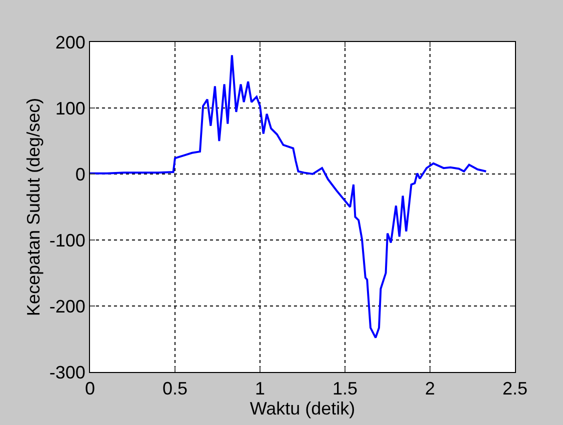 Image resolution: width=563 pixels, height=425 pixels. What do you see at coordinates (303, 408) in the screenshot?
I see `x-axis-title: Waktu (detik)` at bounding box center [303, 408].